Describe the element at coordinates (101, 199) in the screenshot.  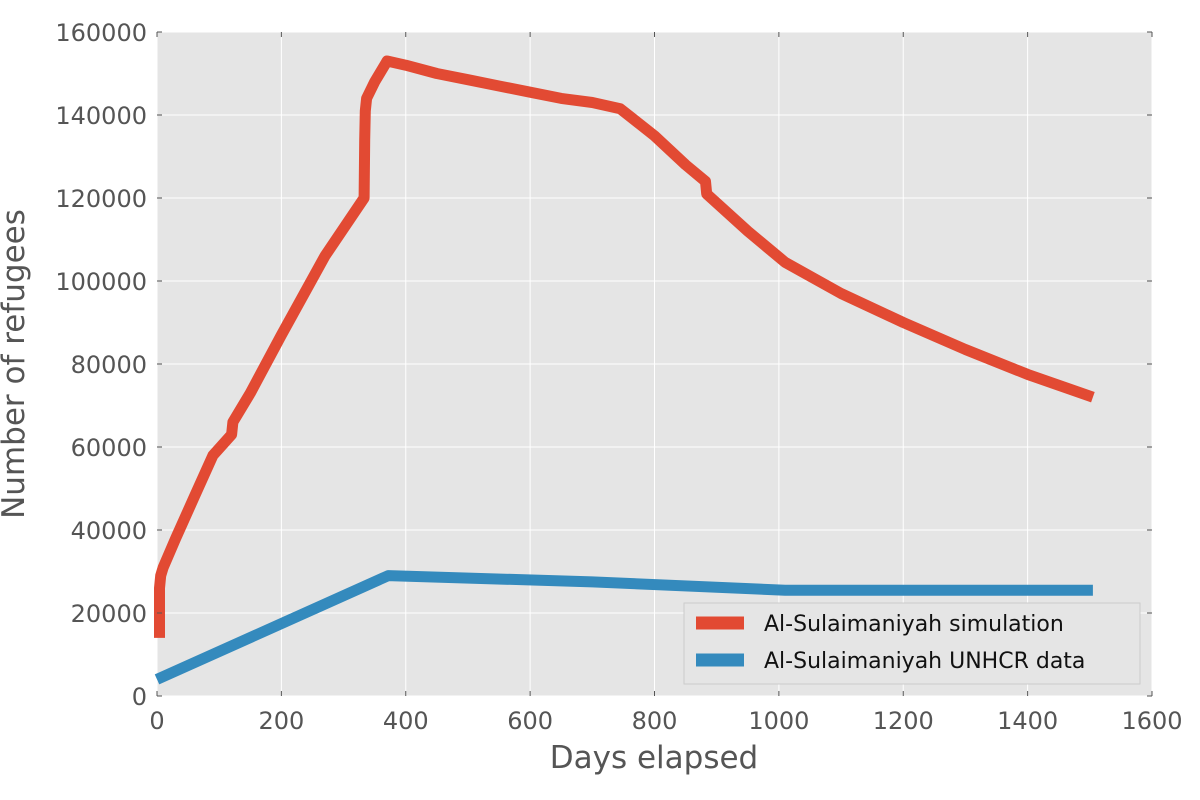
I see `y-tick-label: 120000` at that location.